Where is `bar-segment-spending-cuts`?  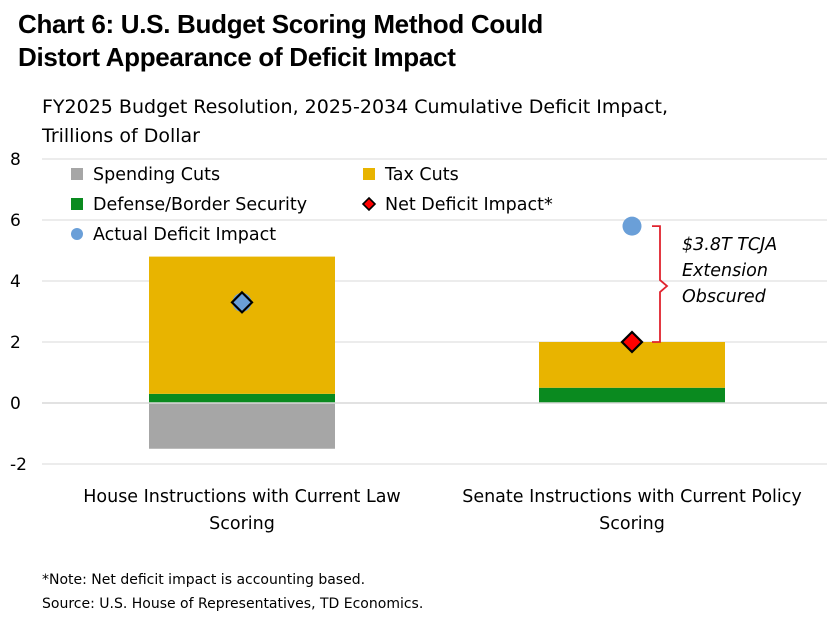 bar-segment-spending-cuts is located at coordinates (242, 426).